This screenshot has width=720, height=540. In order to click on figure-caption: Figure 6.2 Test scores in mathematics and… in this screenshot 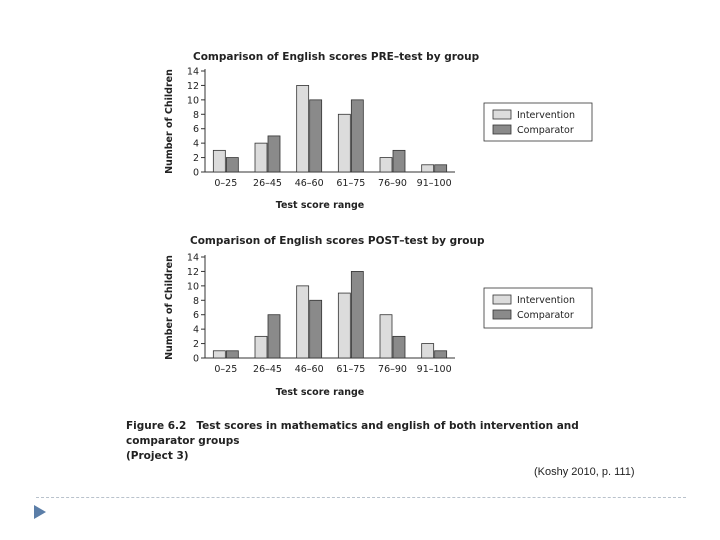, I will do `click(386, 441)`.